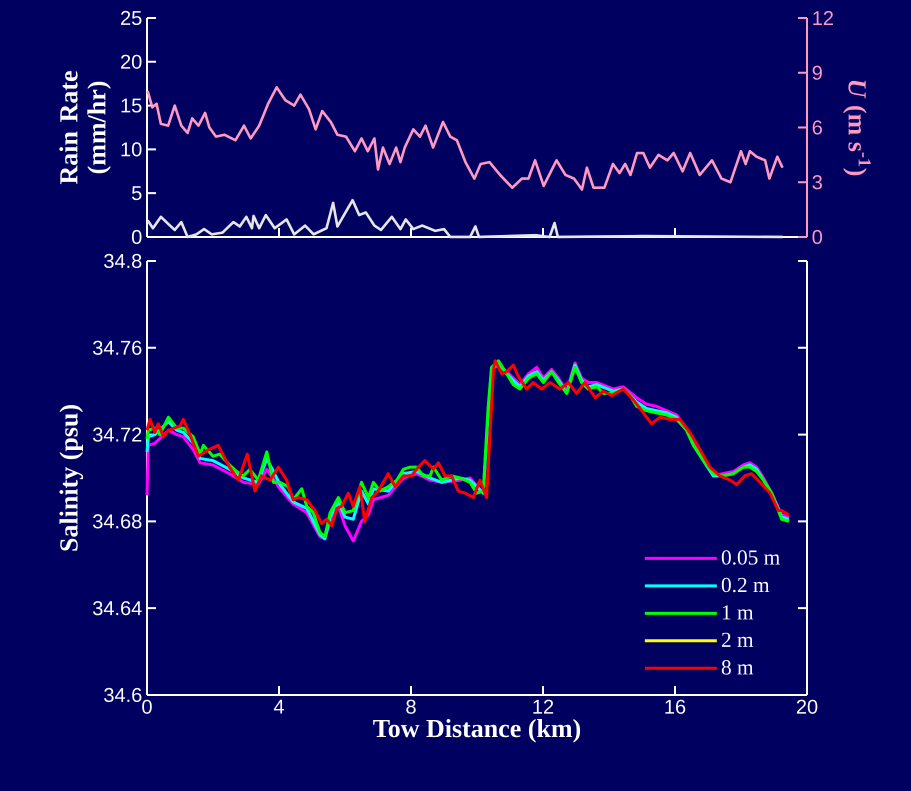  What do you see at coordinates (147, 707) in the screenshot?
I see `x-tick-label: 0` at bounding box center [147, 707].